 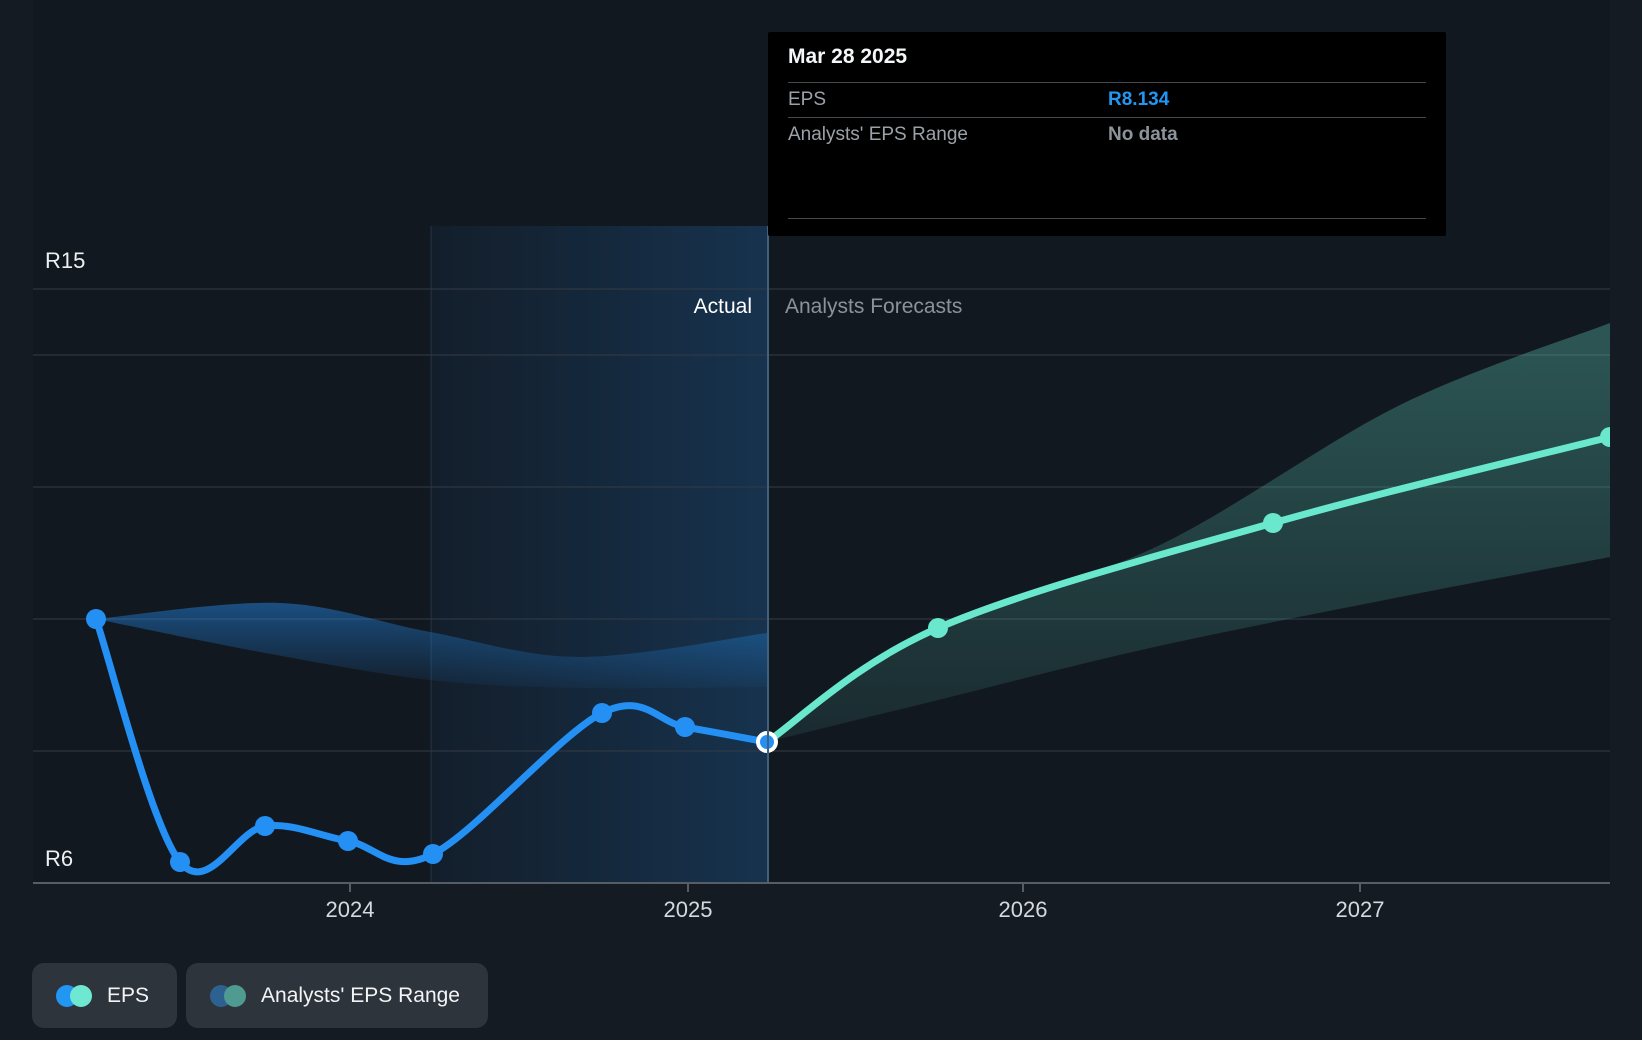 I want to click on forecast-zone-label: Analysts Forecasts, so click(x=874, y=306).